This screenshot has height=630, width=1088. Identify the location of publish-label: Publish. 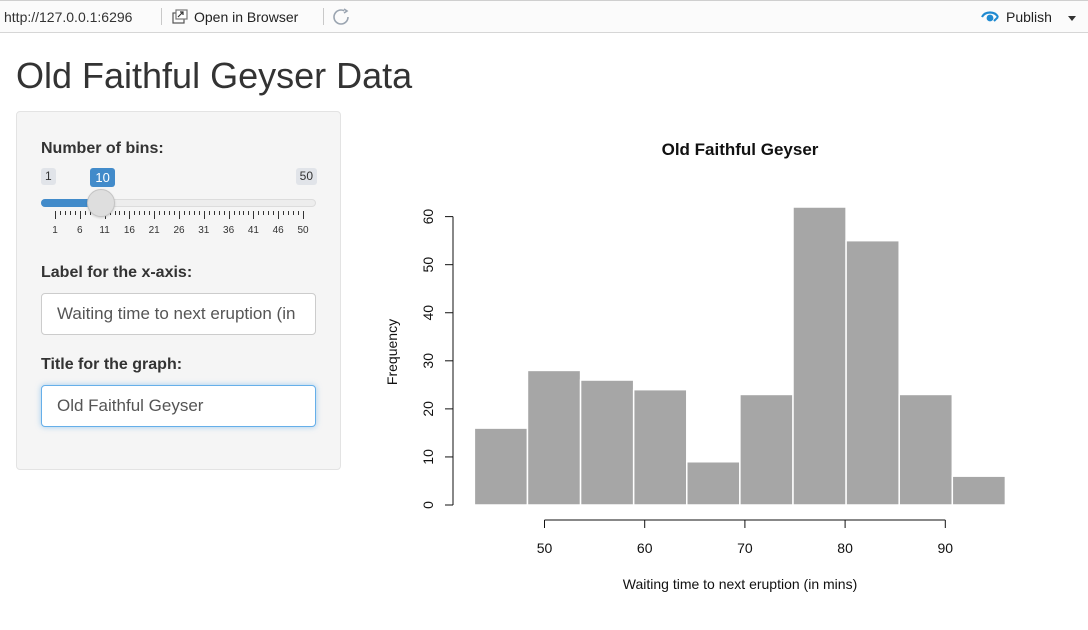
(1029, 17).